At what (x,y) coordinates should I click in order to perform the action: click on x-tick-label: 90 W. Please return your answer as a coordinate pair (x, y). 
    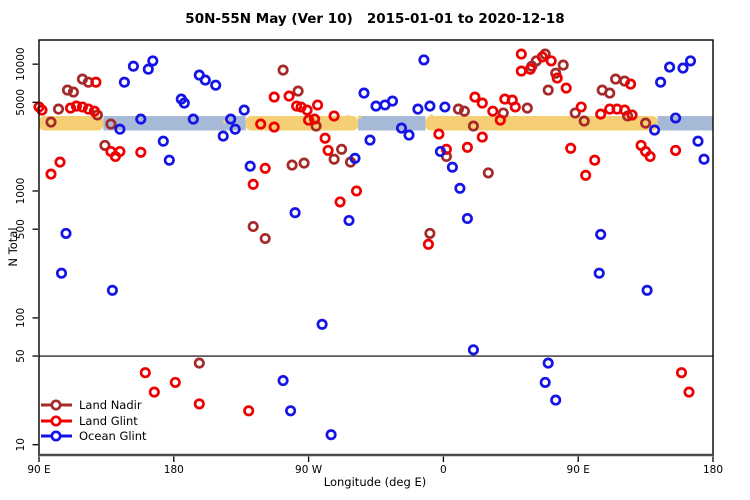
    Looking at the image, I should click on (309, 470).